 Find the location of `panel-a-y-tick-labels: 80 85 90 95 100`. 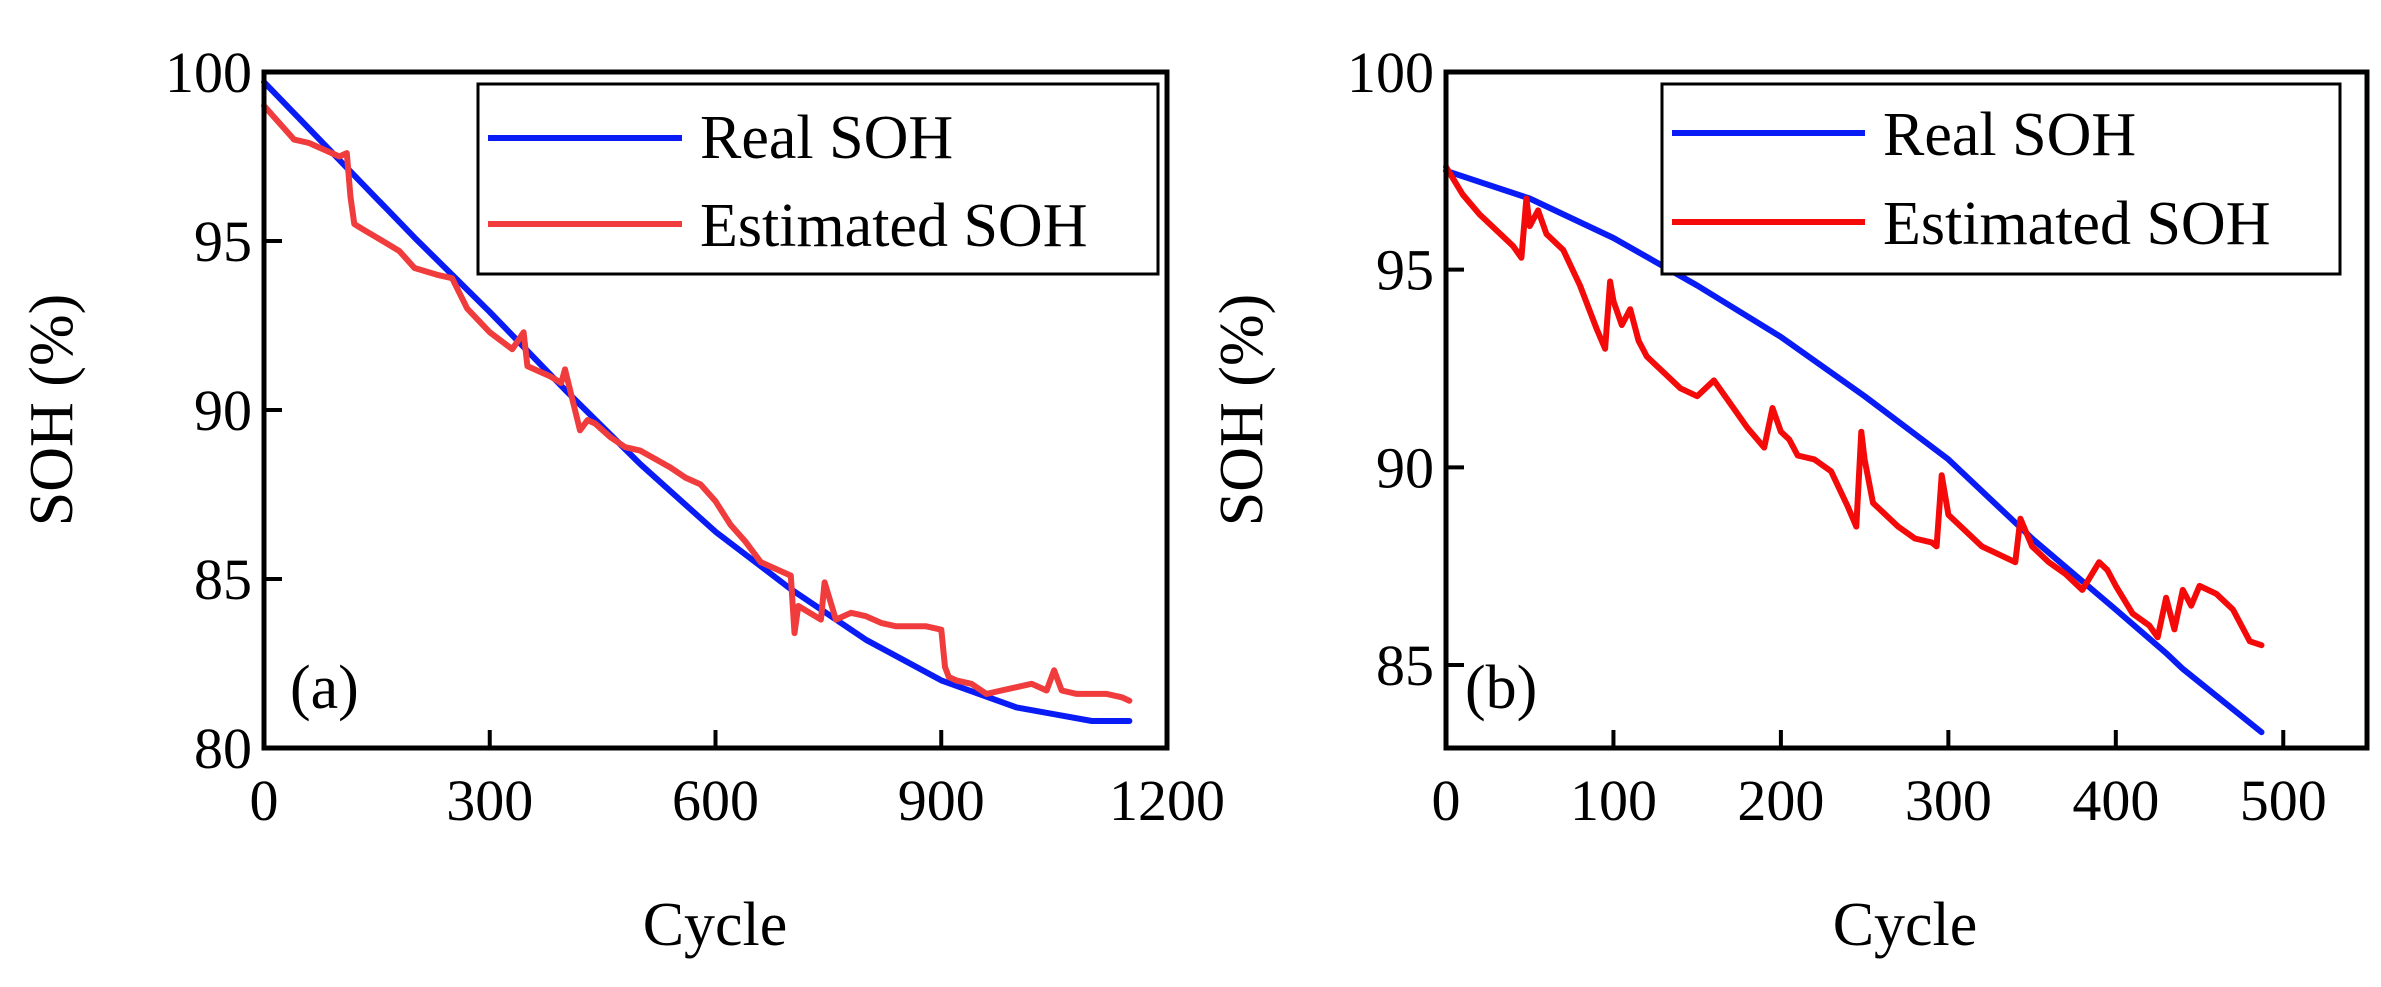

panel-a-y-tick-labels: 80 85 90 95 100 is located at coordinates (208, 410).